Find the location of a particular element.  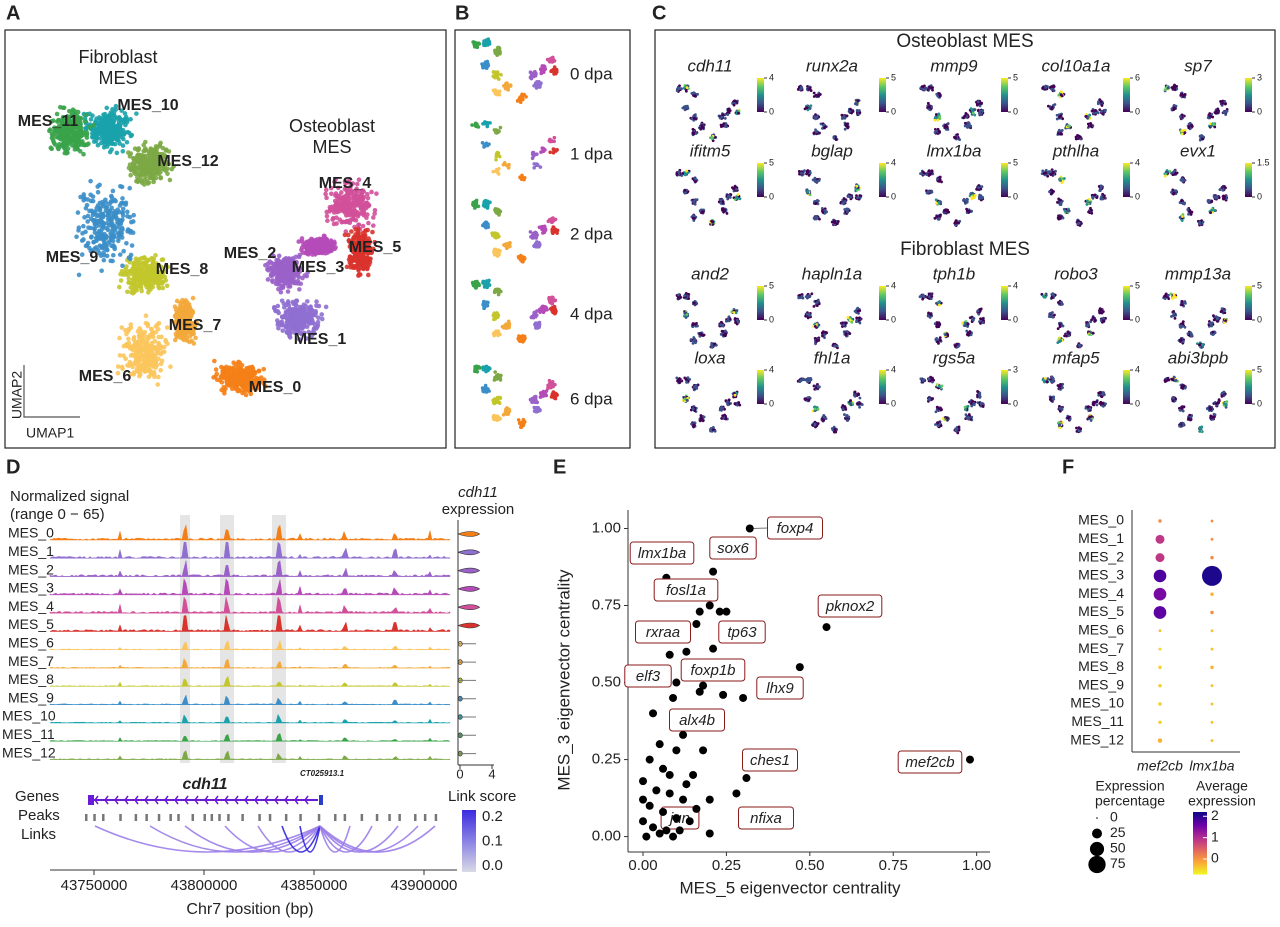

colorbar is located at coordinates (760, 95).